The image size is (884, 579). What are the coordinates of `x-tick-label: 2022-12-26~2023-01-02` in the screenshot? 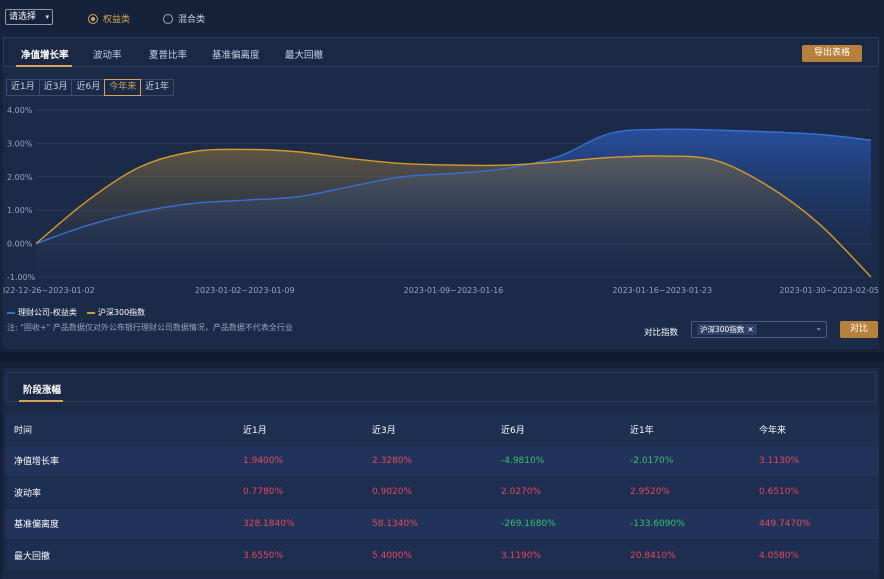 It's located at (49, 290).